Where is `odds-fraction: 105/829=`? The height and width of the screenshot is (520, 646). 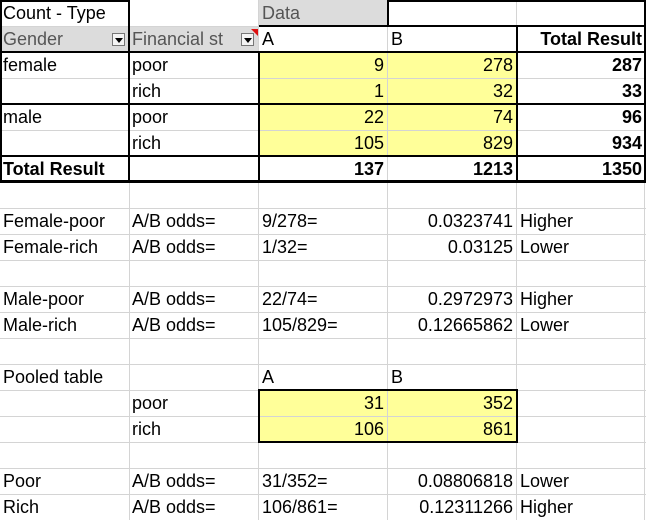 odds-fraction: 105/829= is located at coordinates (300, 325).